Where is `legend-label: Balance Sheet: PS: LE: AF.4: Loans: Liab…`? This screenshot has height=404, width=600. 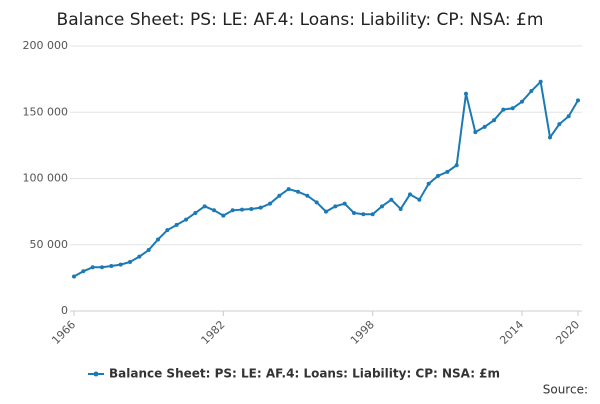
legend-label: Balance Sheet: PS: LE: AF.4: Loans: Liab… is located at coordinates (304, 374).